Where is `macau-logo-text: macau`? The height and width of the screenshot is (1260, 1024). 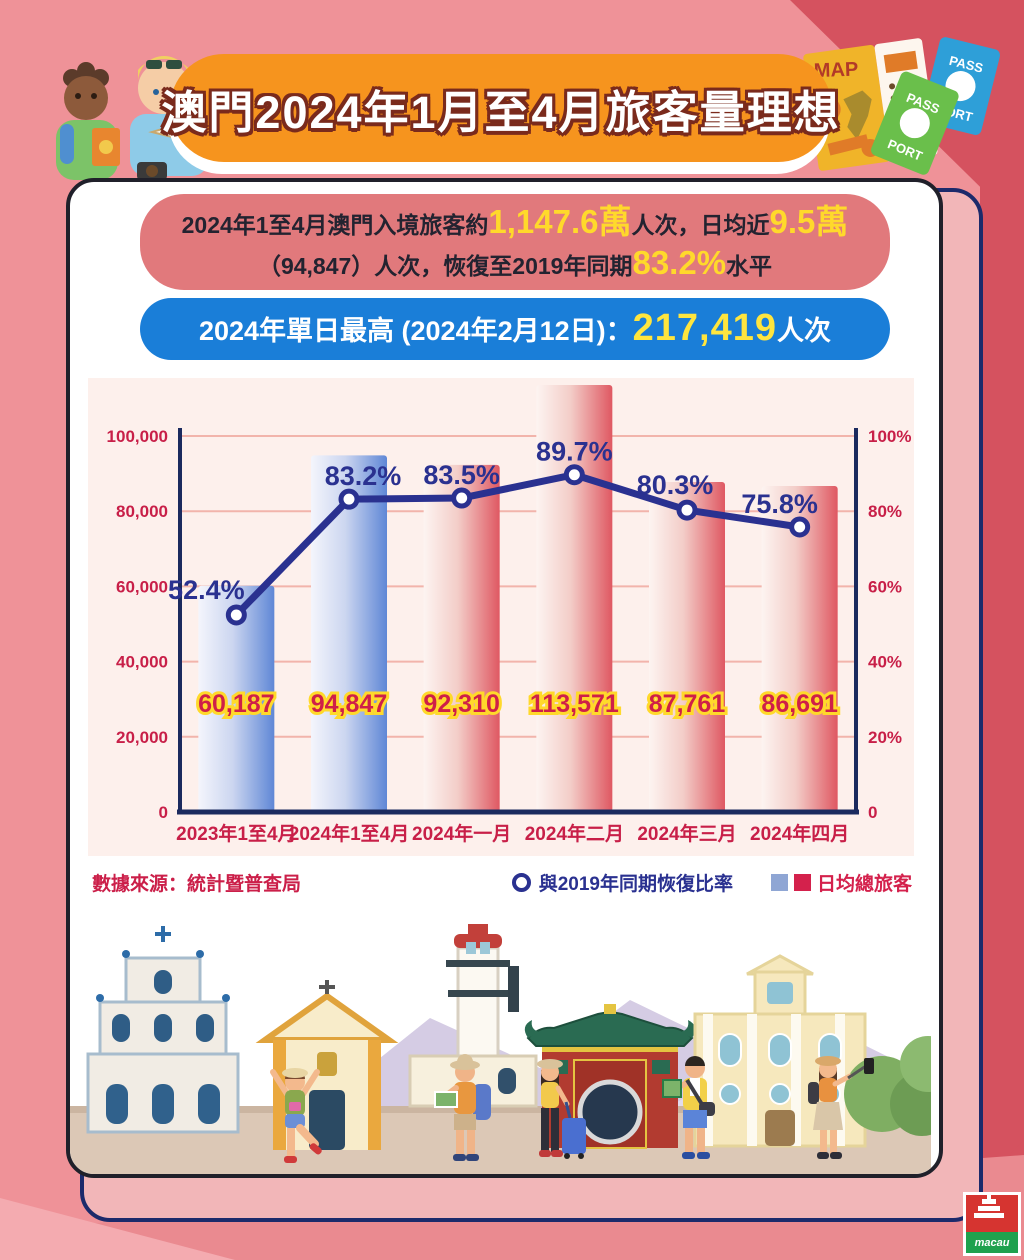
macau-logo-text: macau is located at coordinates (992, 1242).